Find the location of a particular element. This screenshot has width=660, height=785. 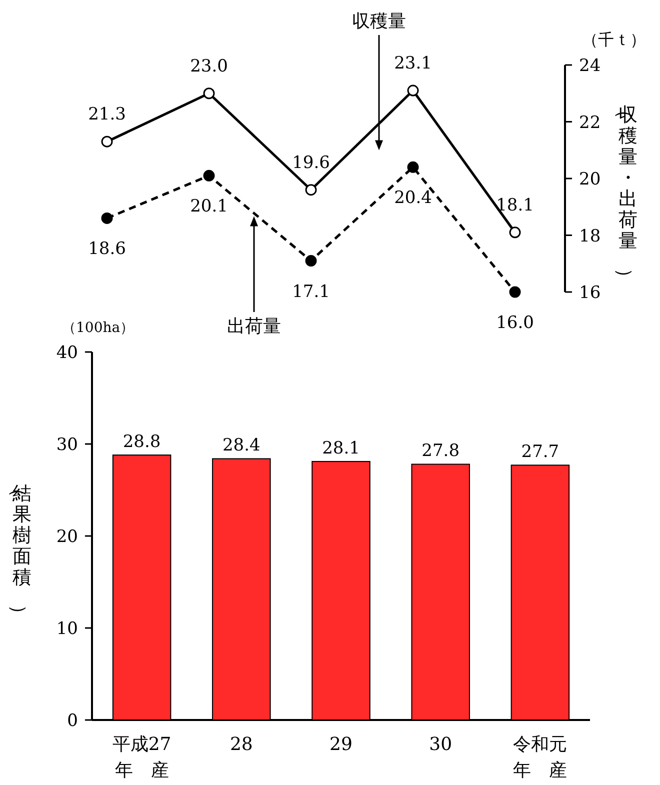

data-label: 19.6 is located at coordinates (311, 162).